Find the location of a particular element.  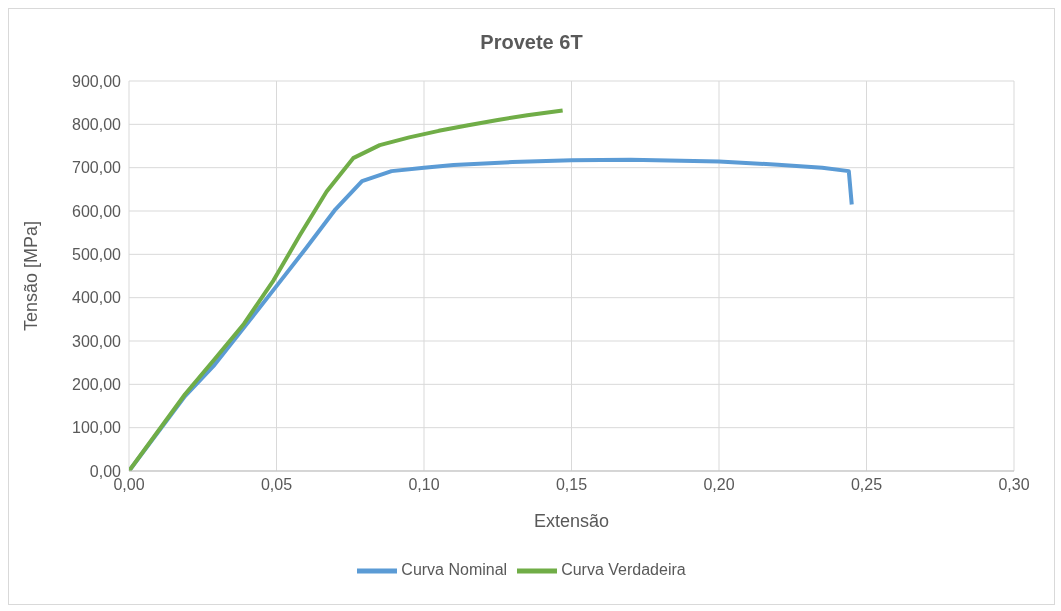

y-tick-label: 500,00 is located at coordinates (97, 255).